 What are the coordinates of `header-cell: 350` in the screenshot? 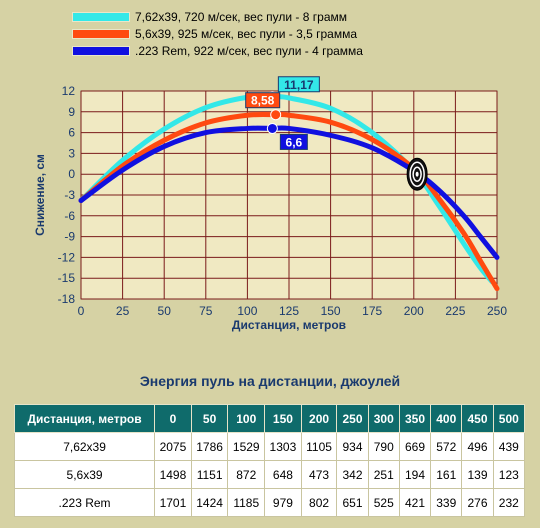 It's located at (415, 418).